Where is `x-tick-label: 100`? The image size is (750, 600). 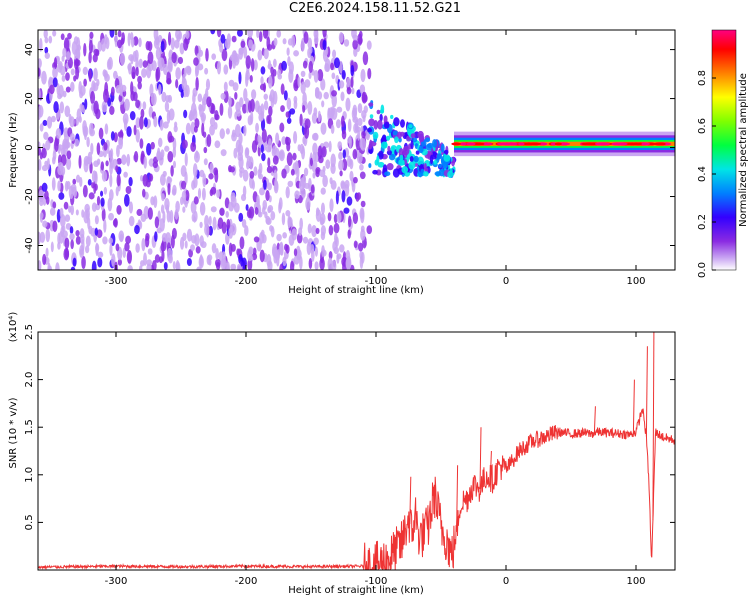 x-tick-label: 100 is located at coordinates (635, 581).